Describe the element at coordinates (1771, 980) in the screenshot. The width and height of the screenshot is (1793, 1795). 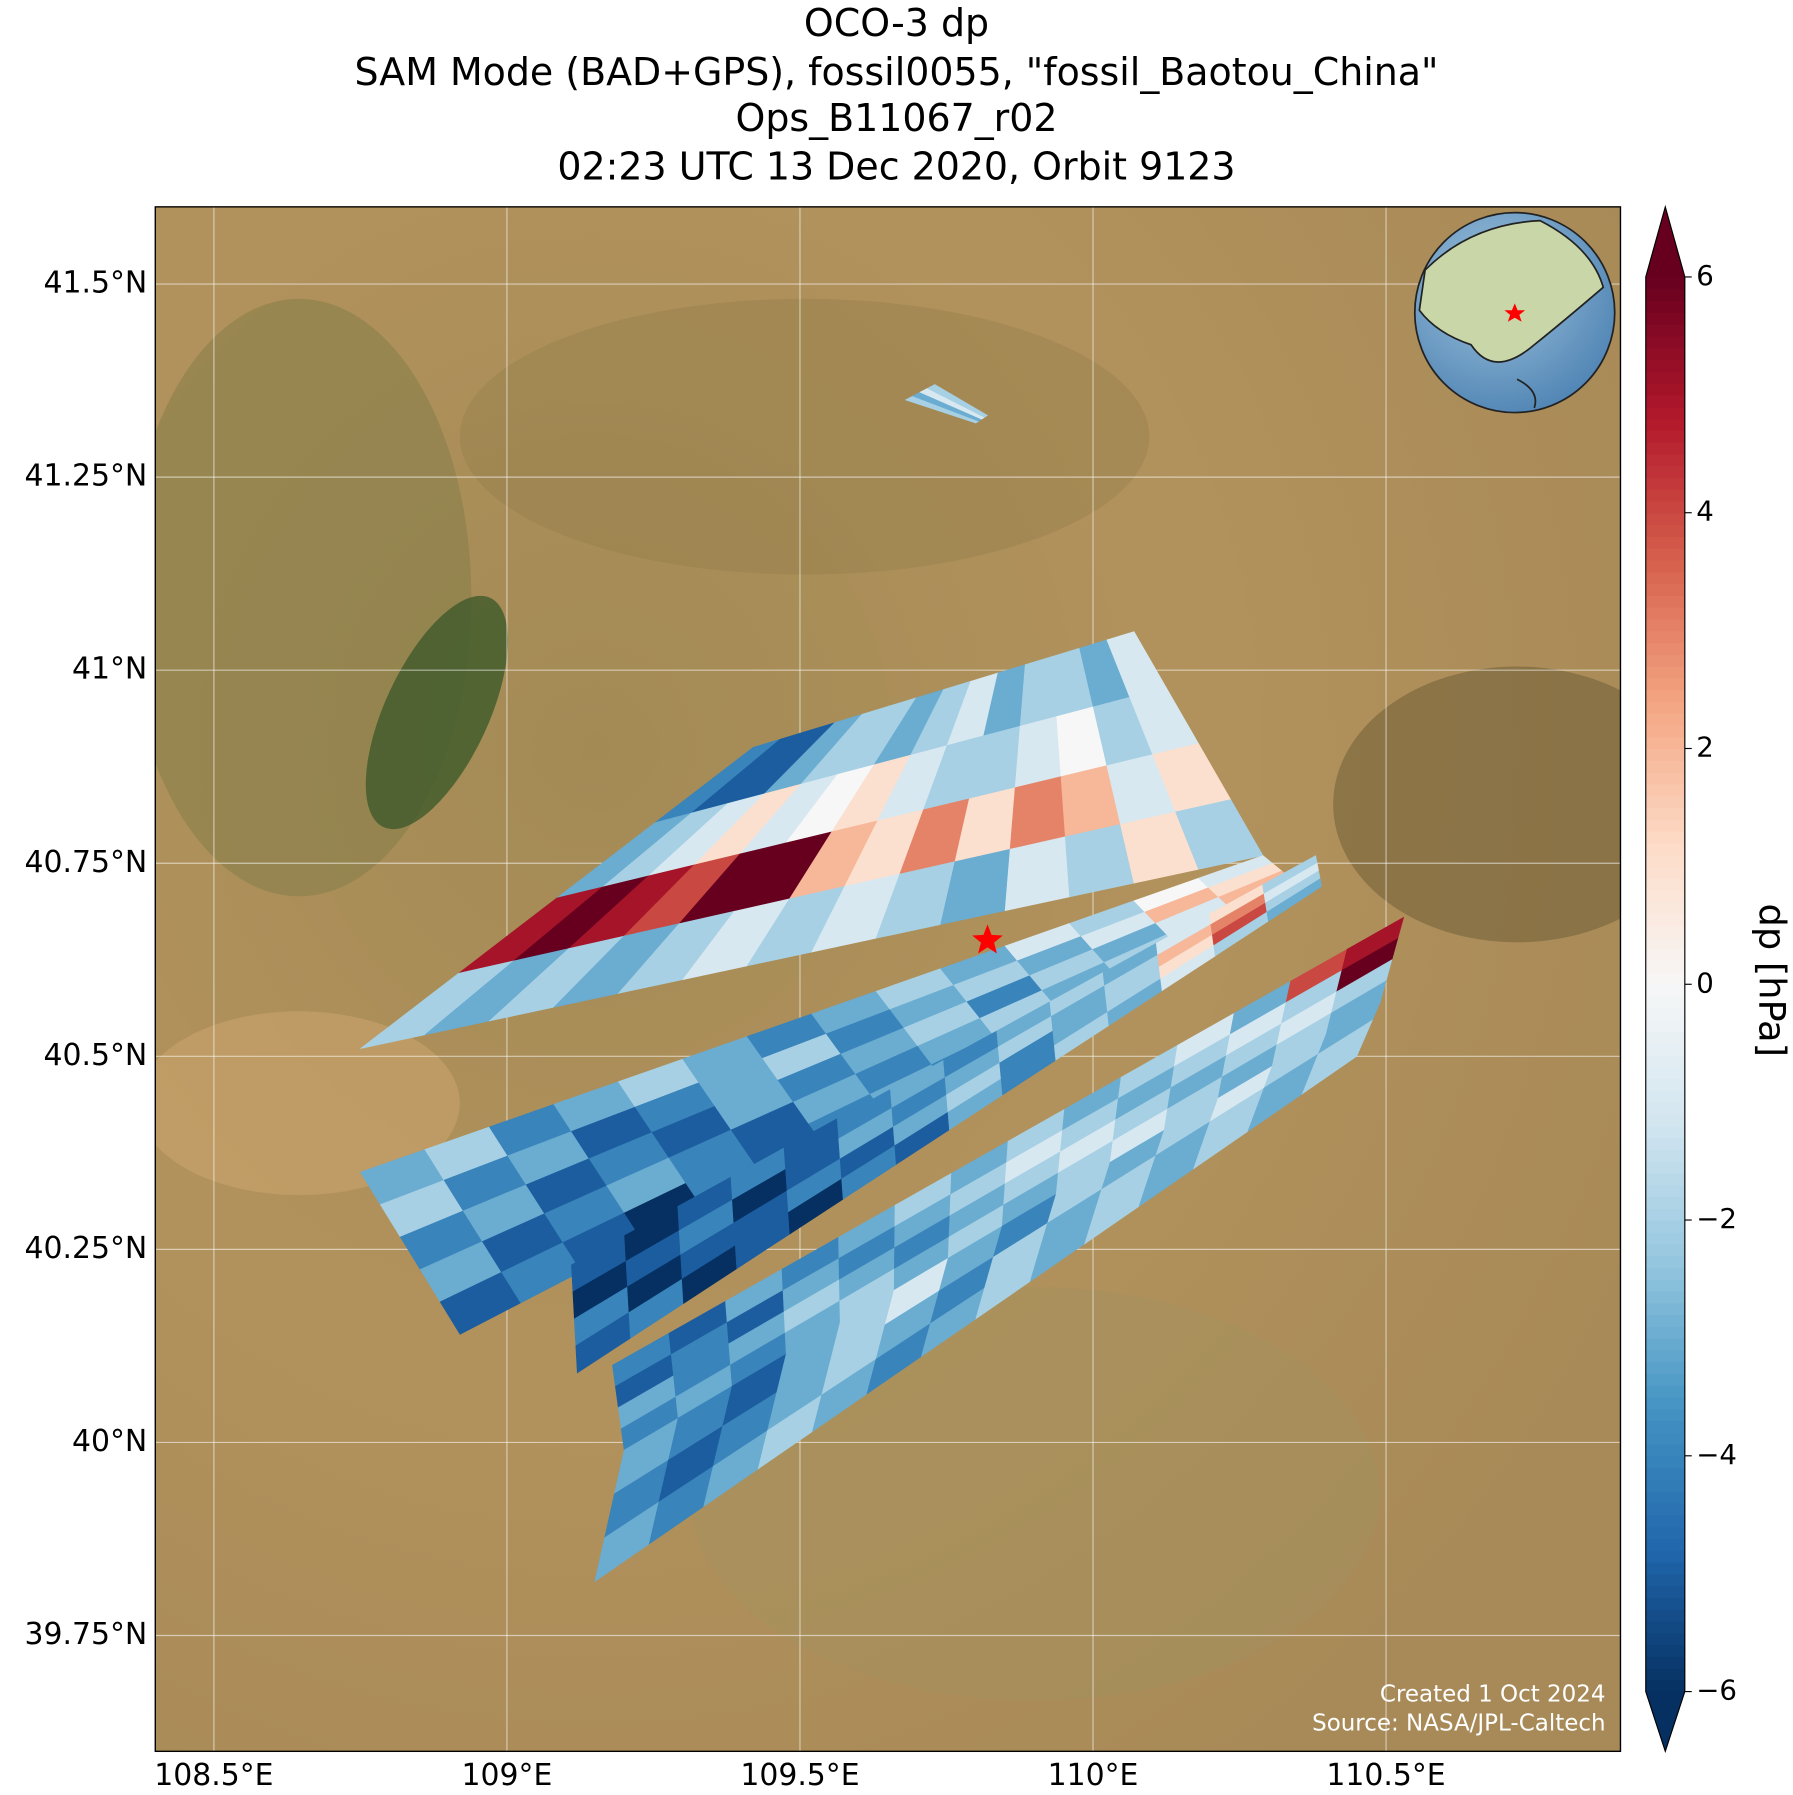
I see `colorbar-label: dp [hPa]` at that location.